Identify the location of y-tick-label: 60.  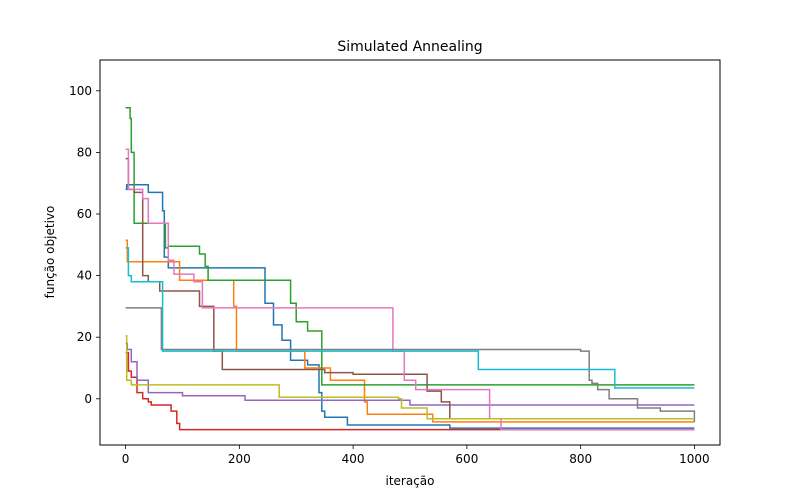
(84, 214).